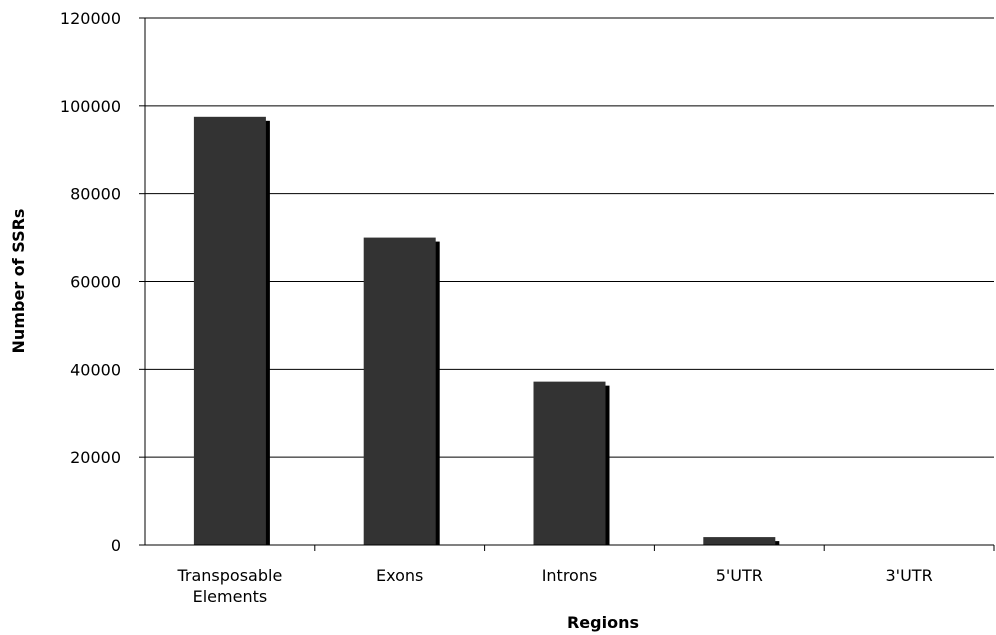 The height and width of the screenshot is (635, 996). What do you see at coordinates (739, 575) in the screenshot?
I see `x-tick-label: 5'UTR` at bounding box center [739, 575].